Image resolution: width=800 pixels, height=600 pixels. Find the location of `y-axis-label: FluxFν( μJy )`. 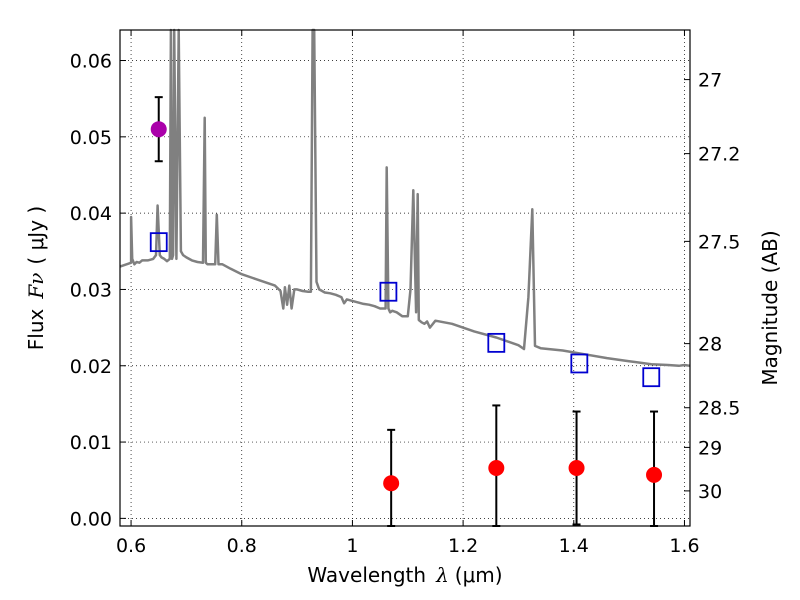

y-axis-label: FluxFν( μJy ) is located at coordinates (36, 278).